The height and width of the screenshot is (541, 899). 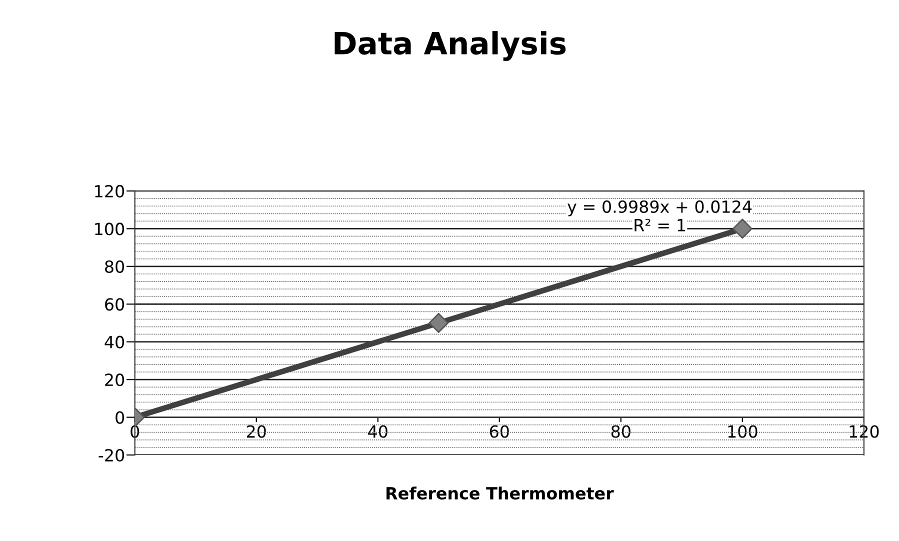 I want to click on y-tick-label: 60, so click(x=114, y=304).